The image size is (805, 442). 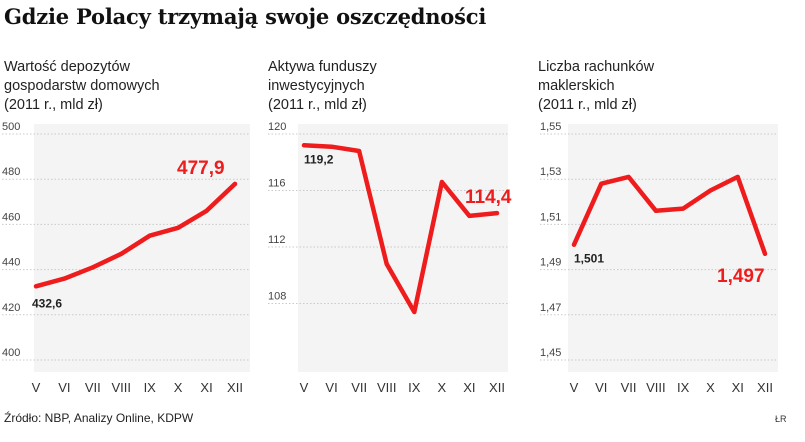 I want to click on y-tick-label: 1,47, so click(x=550, y=308).